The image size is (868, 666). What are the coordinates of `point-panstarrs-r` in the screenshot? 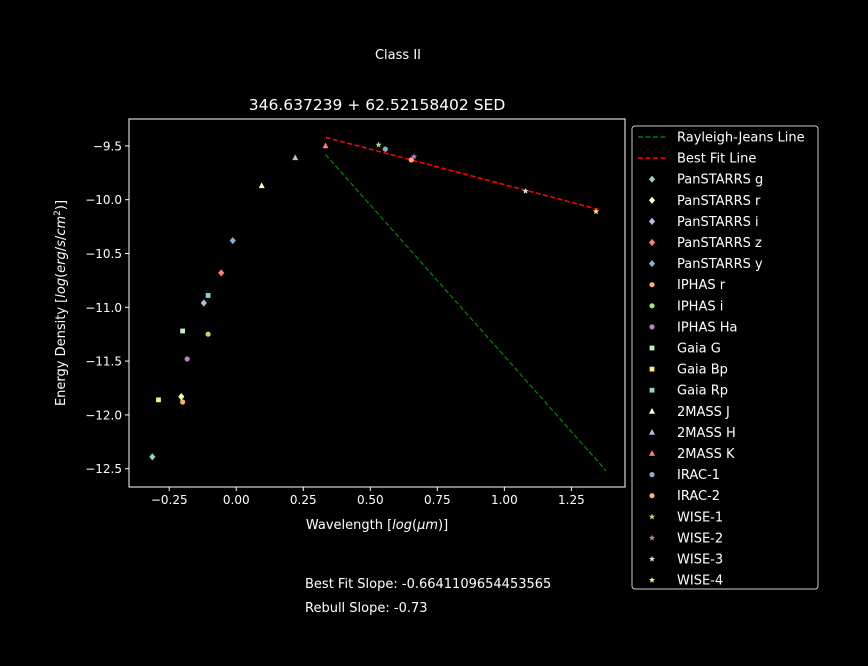 It's located at (181, 397).